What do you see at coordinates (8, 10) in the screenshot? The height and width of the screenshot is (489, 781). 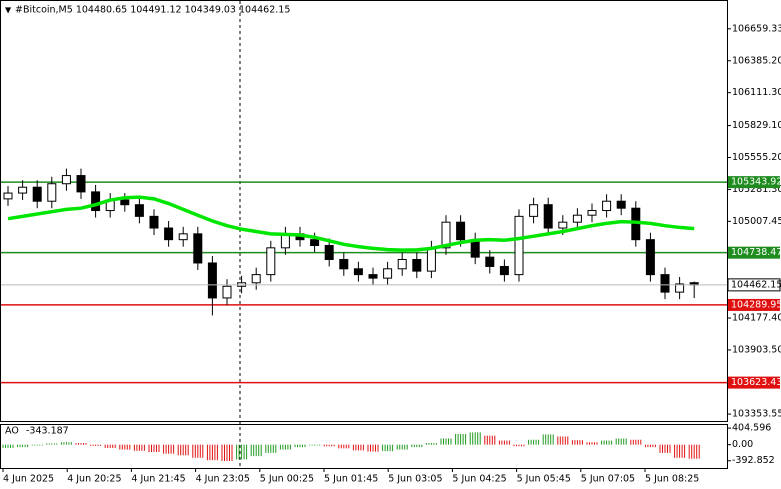 I see `menu-icon: ▼` at bounding box center [8, 10].